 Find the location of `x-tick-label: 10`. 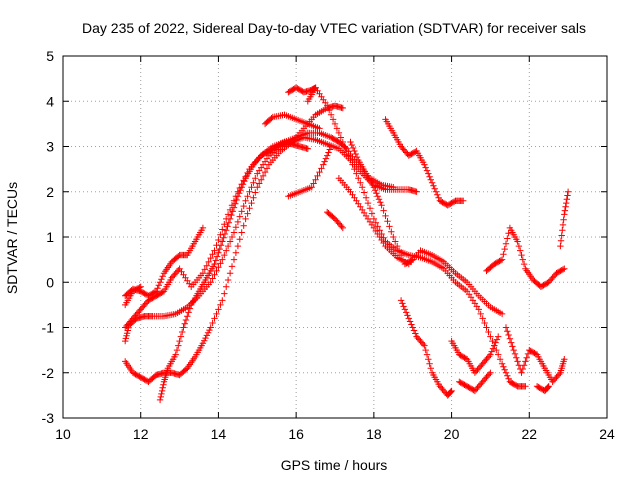

x-tick-label: 10 is located at coordinates (63, 434).